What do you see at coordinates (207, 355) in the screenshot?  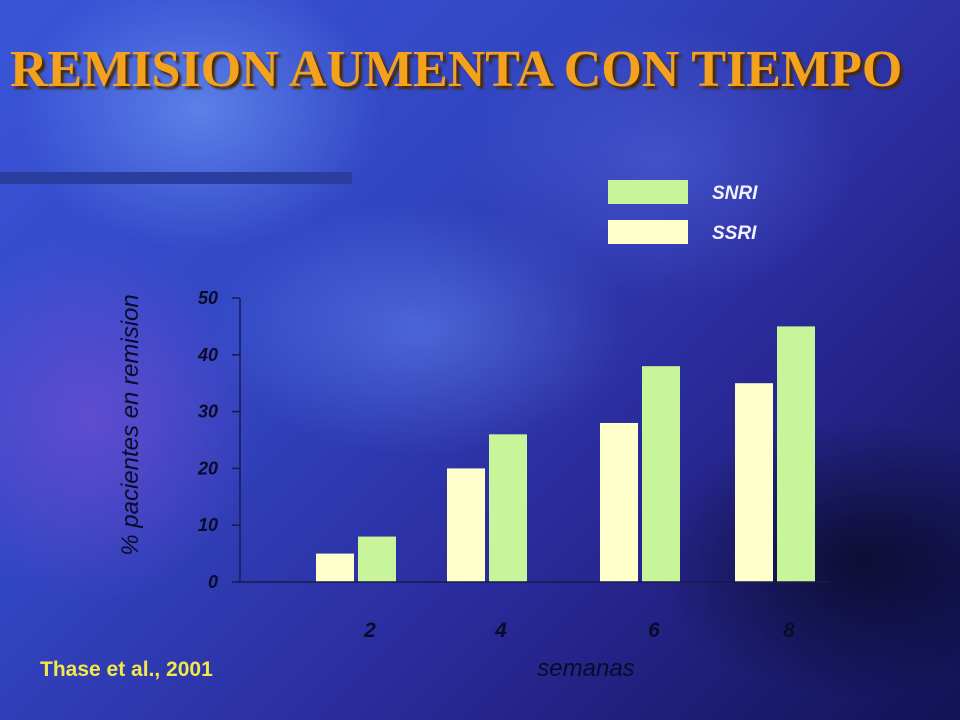 I see `y-tick-label: 40` at bounding box center [207, 355].